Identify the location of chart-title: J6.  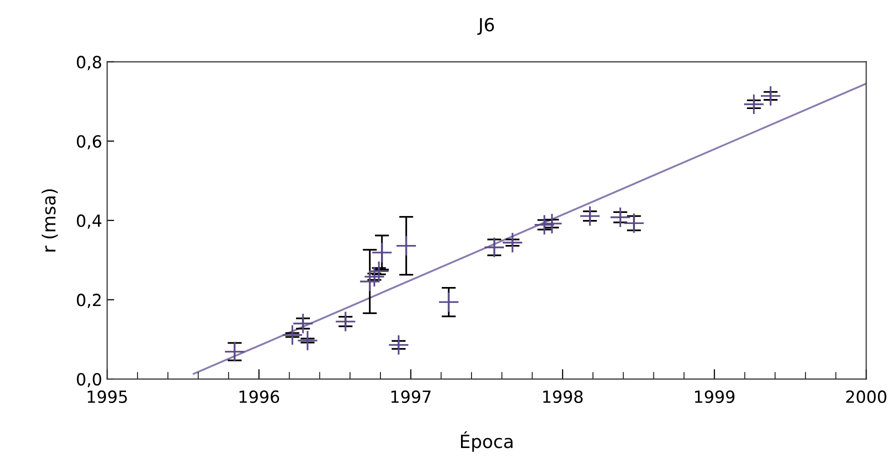
(485, 26).